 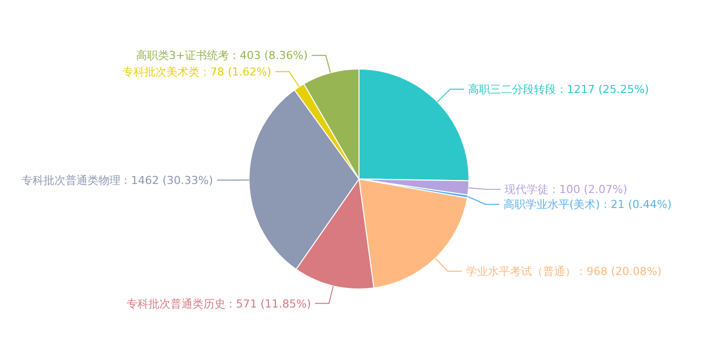 I want to click on slice-label: 高职三二分段转段 : 1217 (25.25%), so click(x=558, y=89).